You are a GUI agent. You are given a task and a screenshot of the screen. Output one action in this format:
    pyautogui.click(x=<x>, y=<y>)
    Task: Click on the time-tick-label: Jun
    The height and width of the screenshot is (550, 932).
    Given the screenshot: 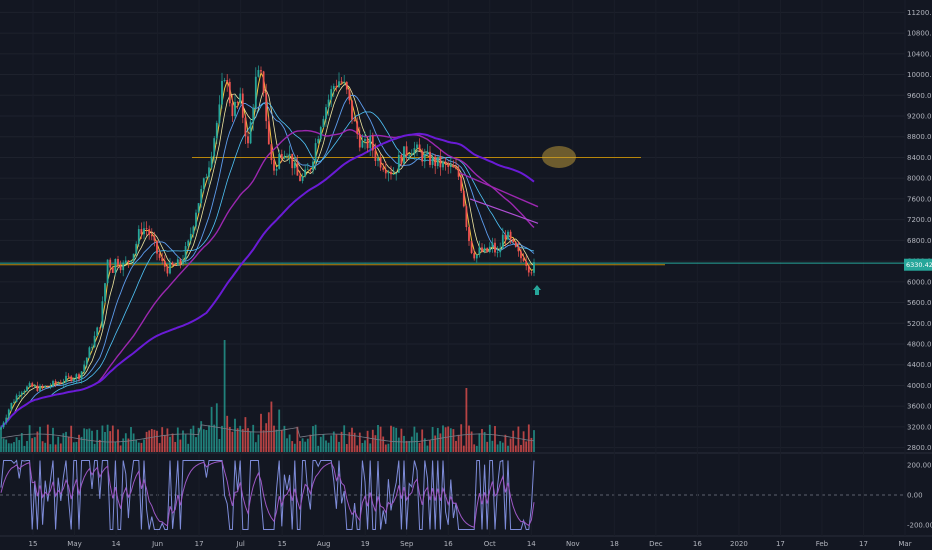 What is the action you would take?
    pyautogui.click(x=157, y=544)
    